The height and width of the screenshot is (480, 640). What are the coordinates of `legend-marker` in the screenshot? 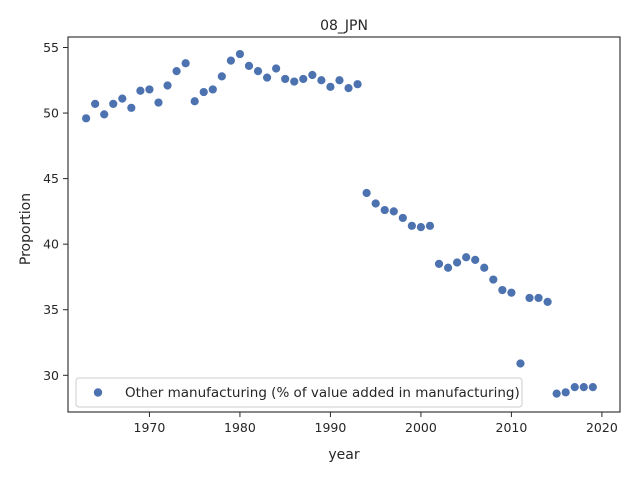 It's located at (98, 392).